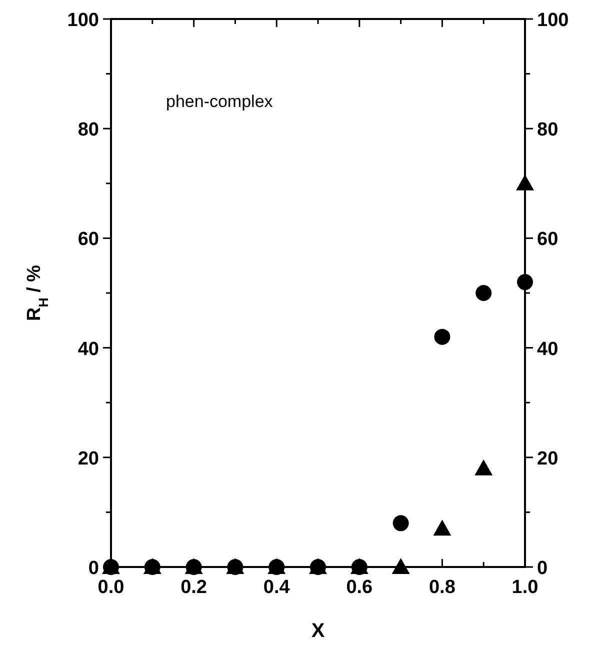 Image resolution: width=597 pixels, height=654 pixels. What do you see at coordinates (88, 459) in the screenshot?
I see `y-tick-label: 20` at bounding box center [88, 459].